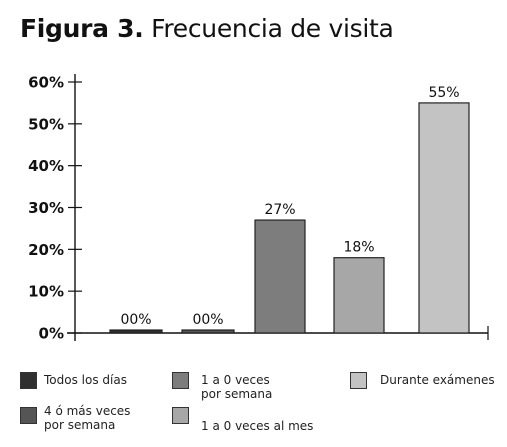 This screenshot has height=447, width=507. I want to click on bar-value-label: 27%, so click(279, 210).